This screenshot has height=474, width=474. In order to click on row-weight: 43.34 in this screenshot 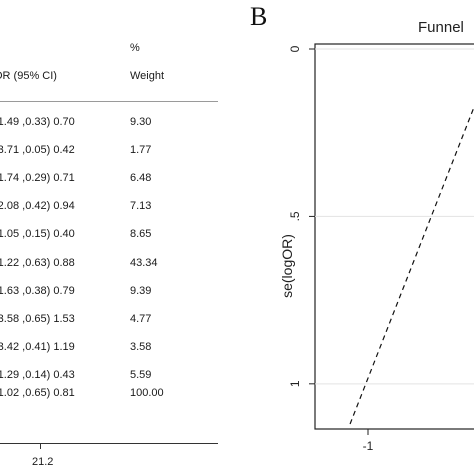, I will do `click(144, 263)`.